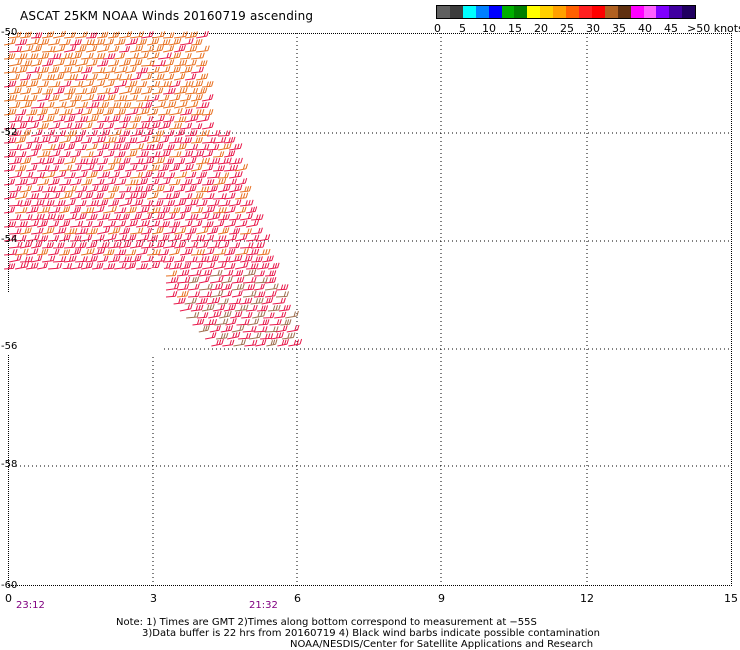  Describe the element at coordinates (731, 598) in the screenshot. I see `longitude-label: 15` at that location.